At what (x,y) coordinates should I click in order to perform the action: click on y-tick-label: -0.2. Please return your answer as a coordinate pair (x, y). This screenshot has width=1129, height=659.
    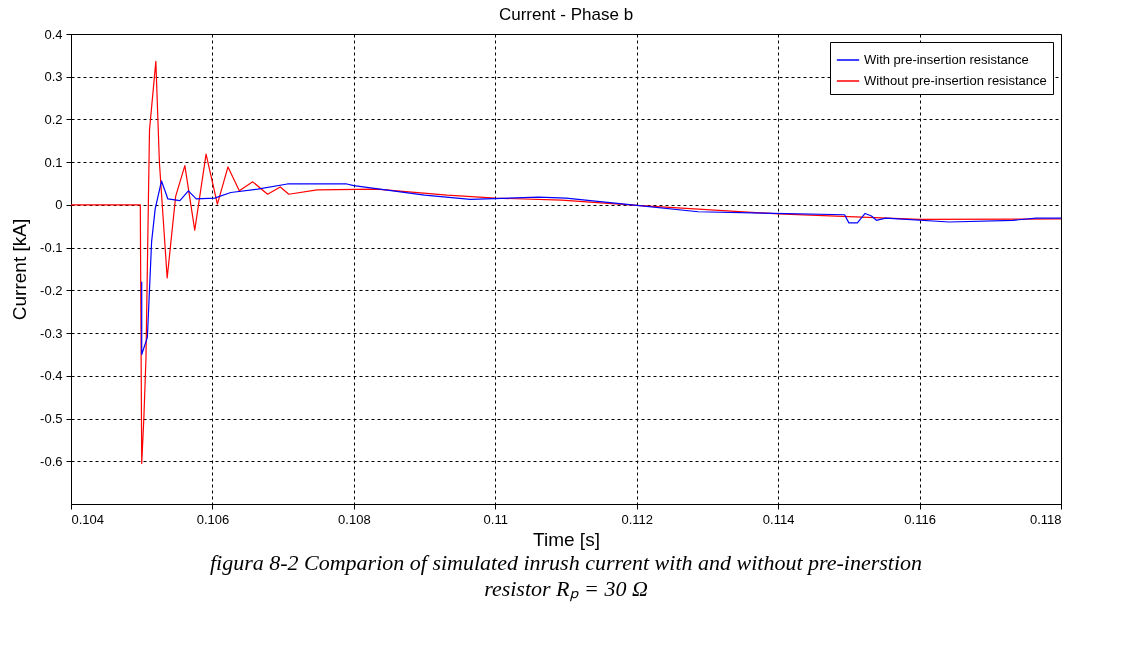
    Looking at the image, I should click on (51, 290).